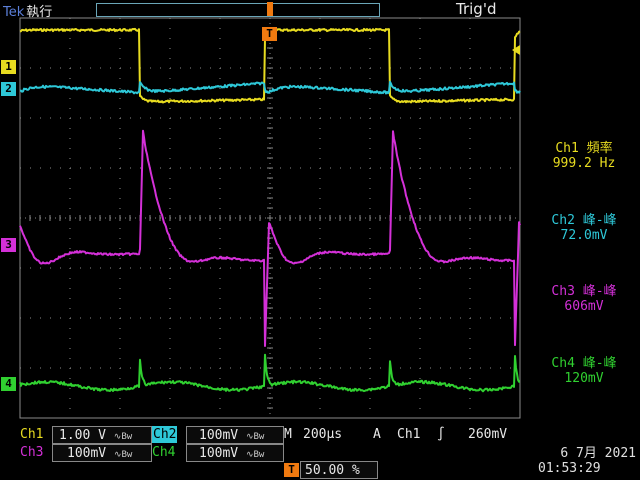 The width and height of the screenshot is (640, 480). I want to click on measurement-value: 120mV, so click(584, 378).